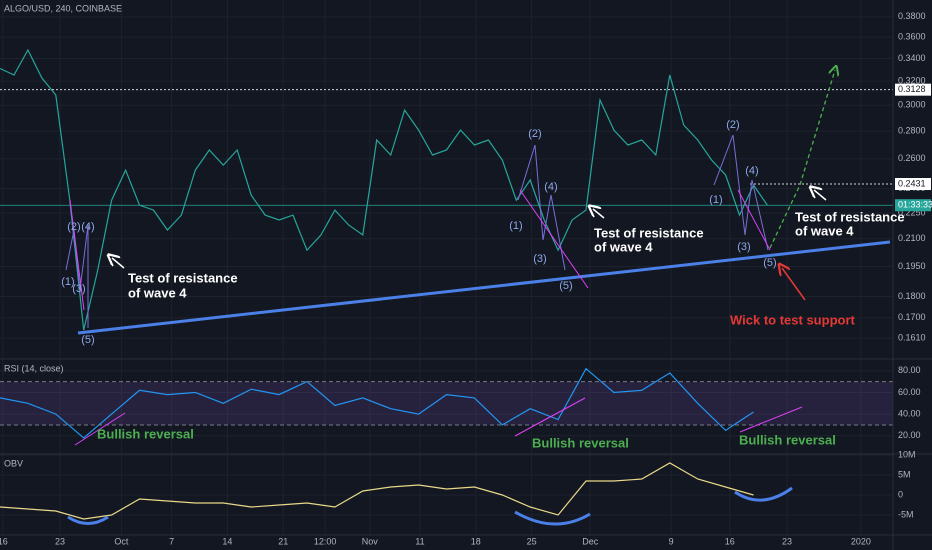  I want to click on rsi-band-fill, so click(446, 403).